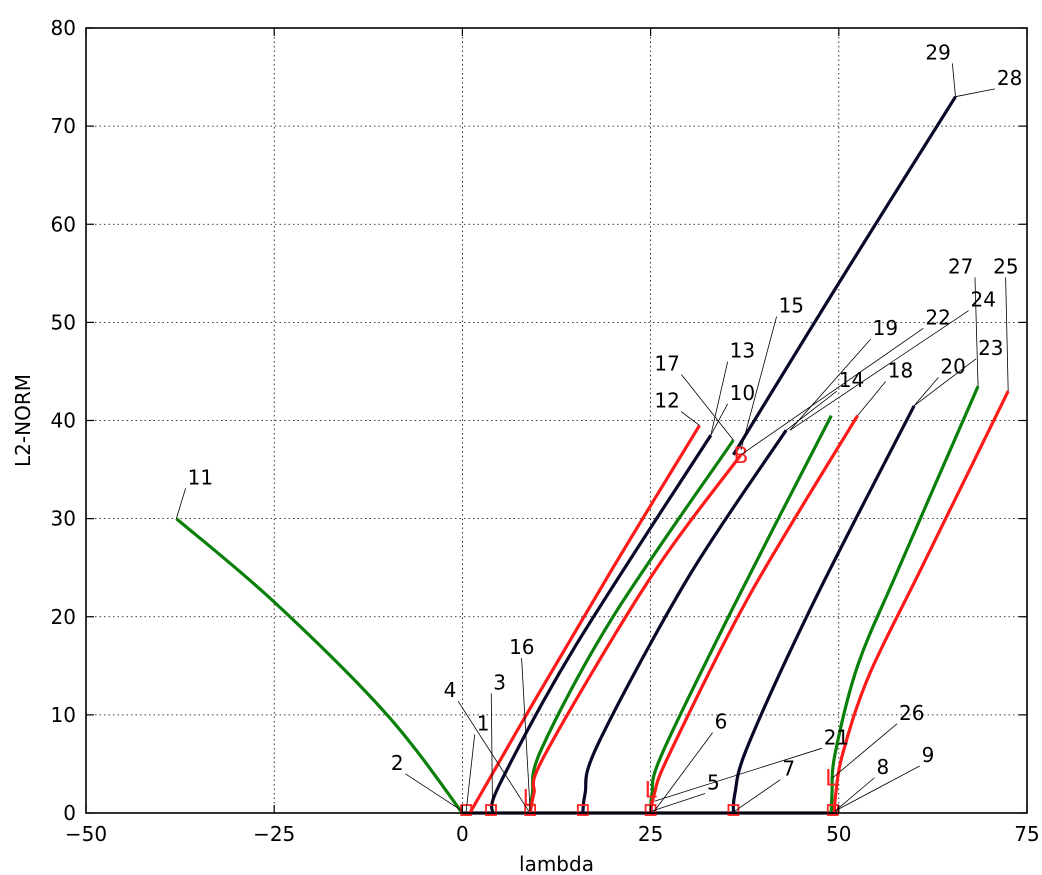 The height and width of the screenshot is (875, 1042). What do you see at coordinates (63, 322) in the screenshot?
I see `y-tick-label: 50` at bounding box center [63, 322].